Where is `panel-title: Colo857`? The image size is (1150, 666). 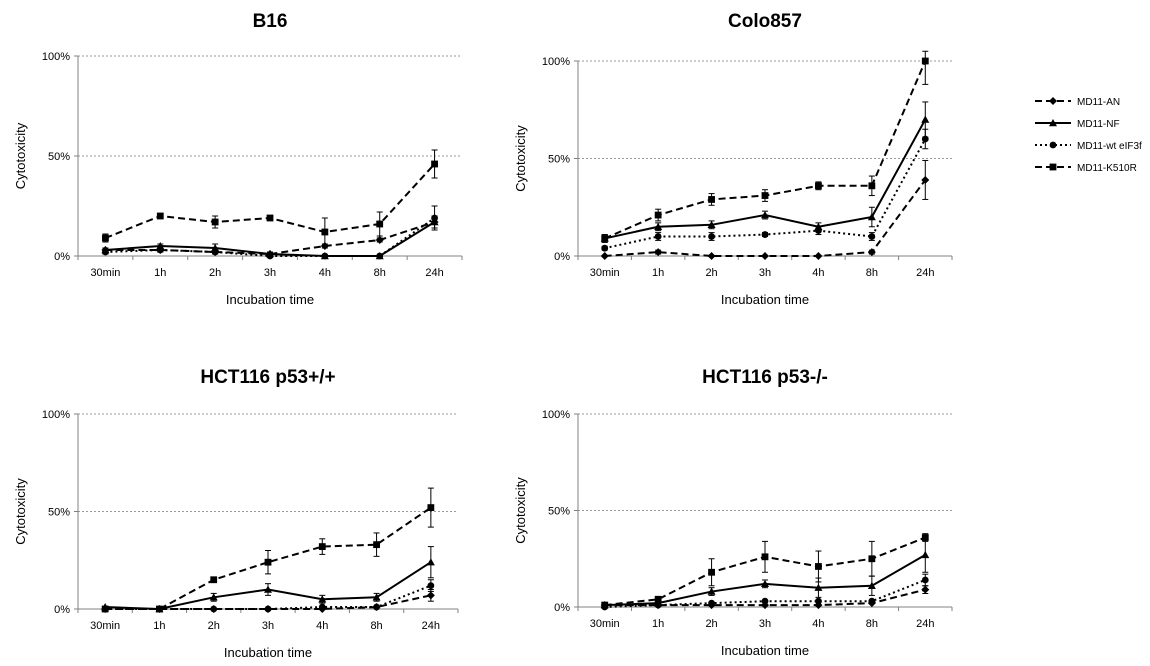
panel-title: Colo857 is located at coordinates (765, 21).